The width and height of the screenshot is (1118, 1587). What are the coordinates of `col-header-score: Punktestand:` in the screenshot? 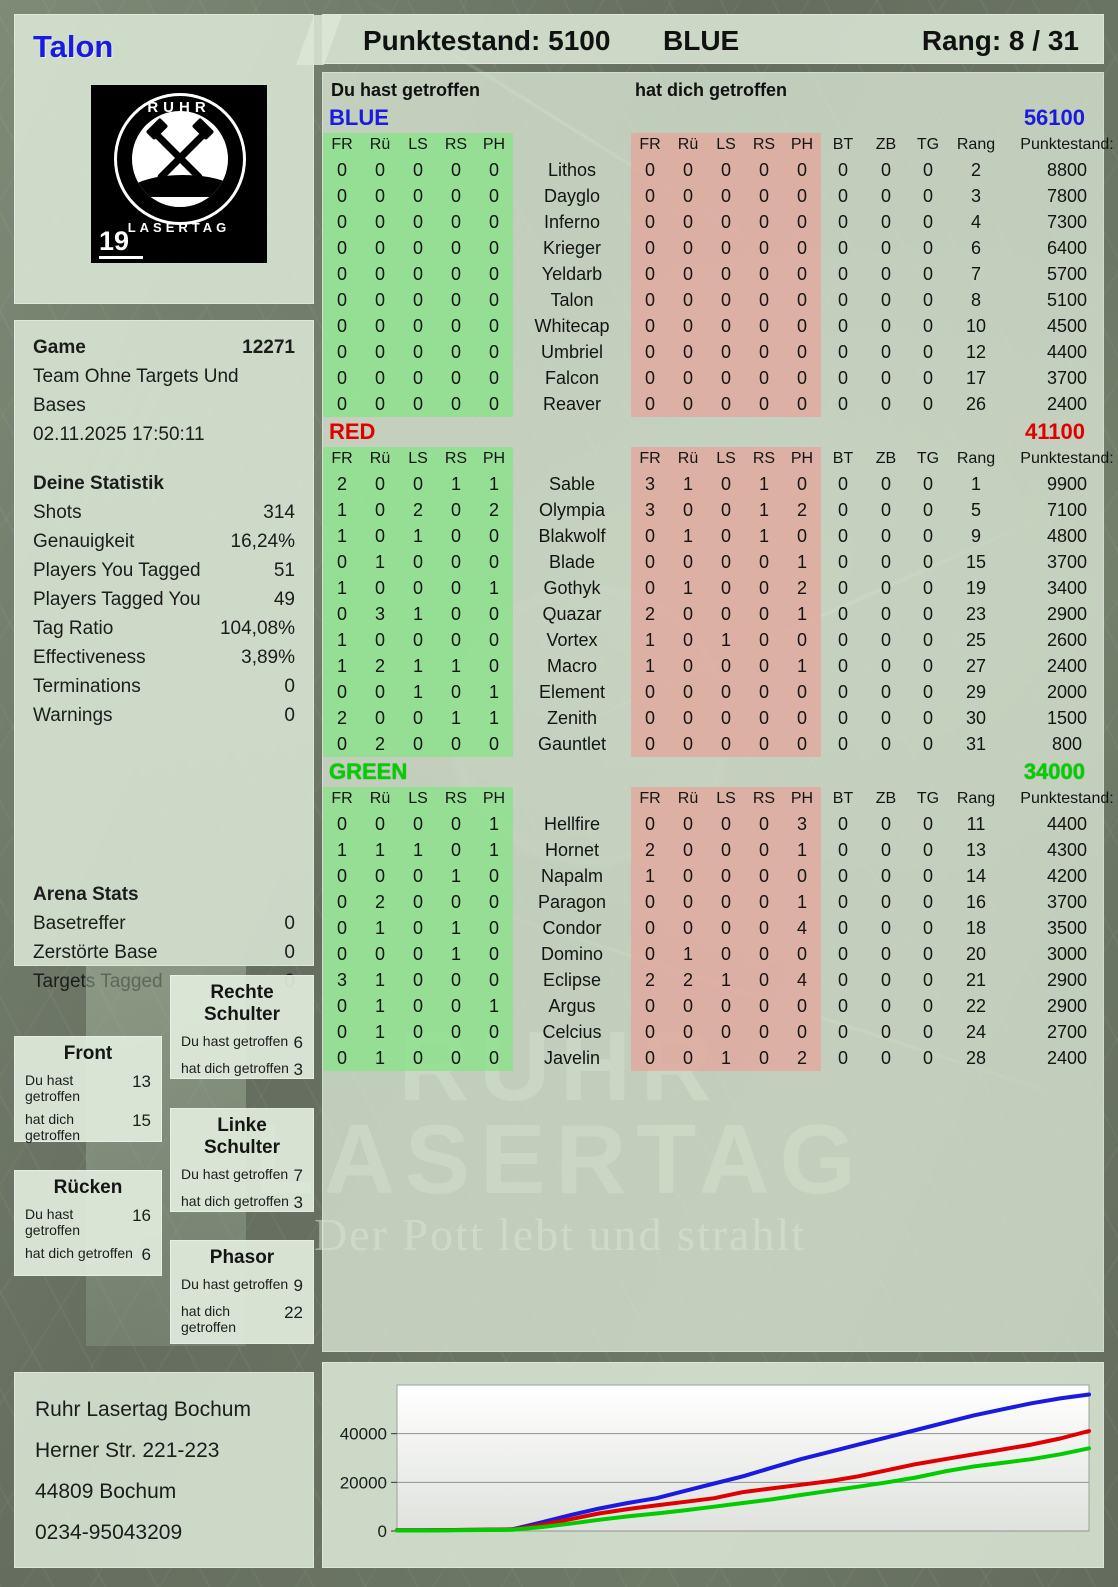 It's located at (1067, 144).